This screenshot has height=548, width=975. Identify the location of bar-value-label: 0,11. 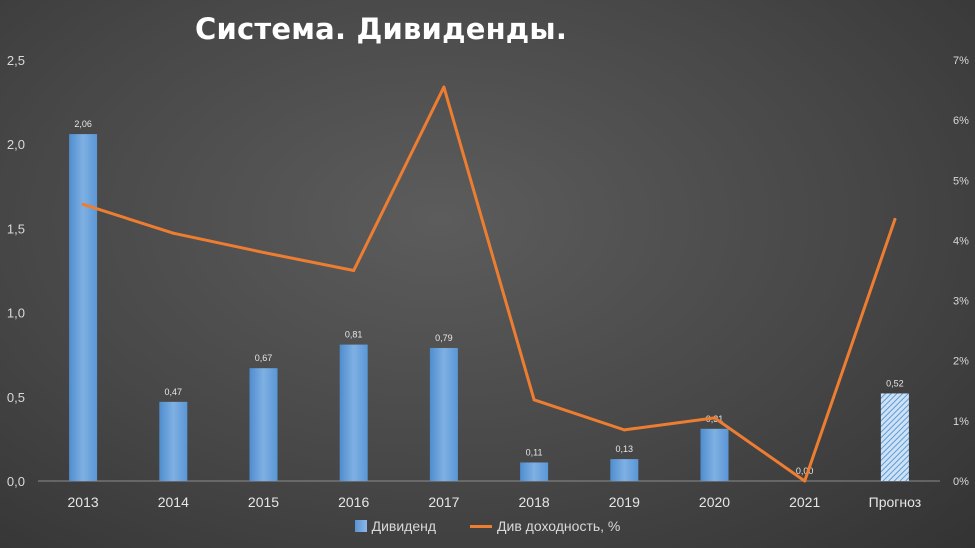
(534, 452).